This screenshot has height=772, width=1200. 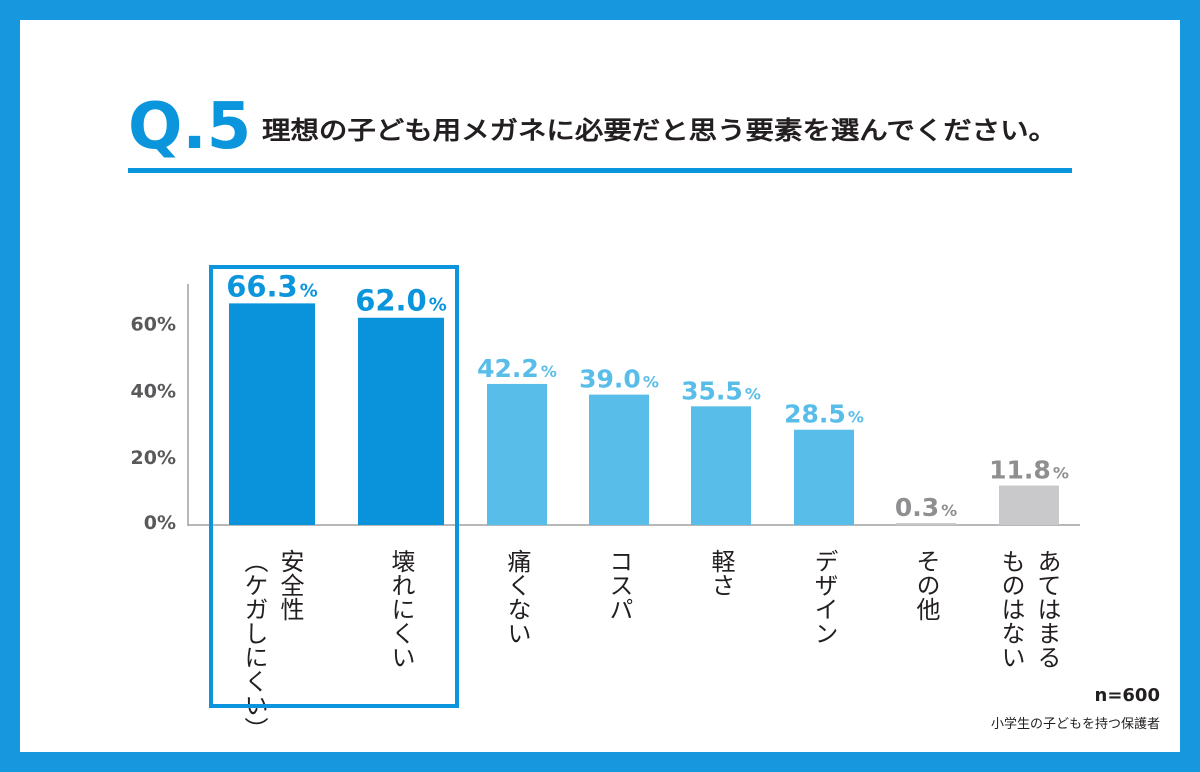 What do you see at coordinates (917, 507) in the screenshot?
I see `value-number: 0.3` at bounding box center [917, 507].